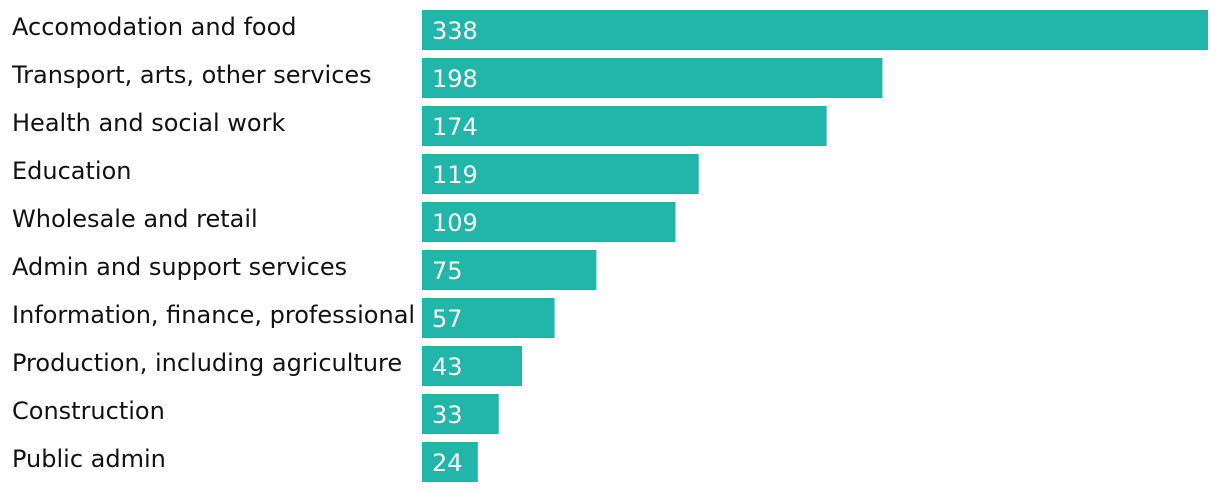 Image resolution: width=1220 pixels, height=494 pixels. I want to click on value-label: 75, so click(447, 271).